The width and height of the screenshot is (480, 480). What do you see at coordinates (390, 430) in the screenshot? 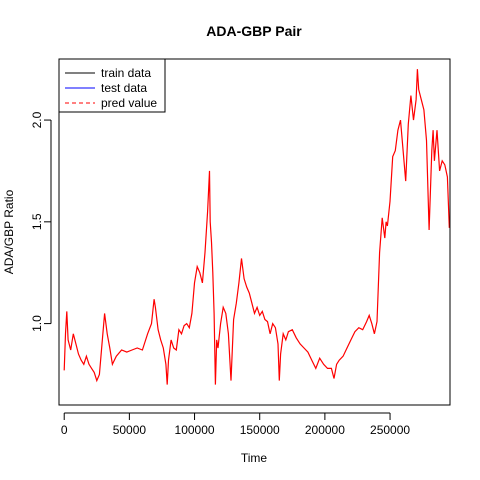
I see `x-tick-label: 250000` at bounding box center [390, 430].